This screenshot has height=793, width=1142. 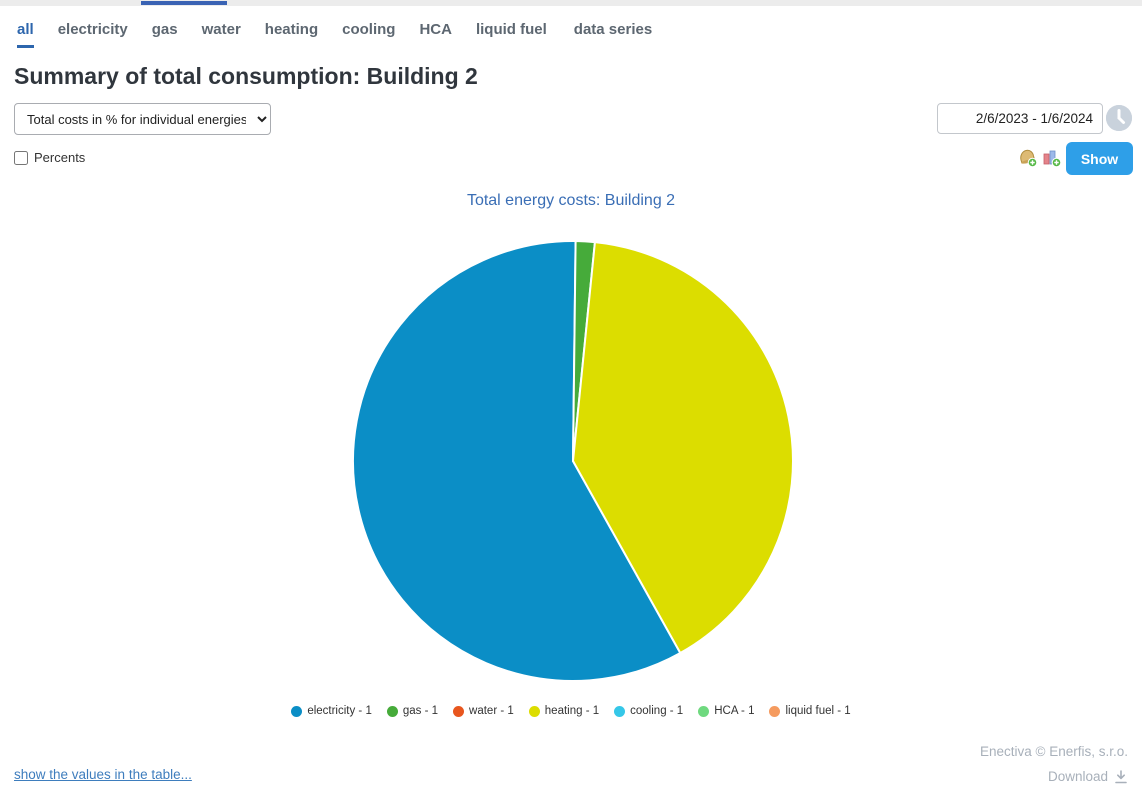 I want to click on legend-label-heating: heating - 1, so click(x=572, y=711).